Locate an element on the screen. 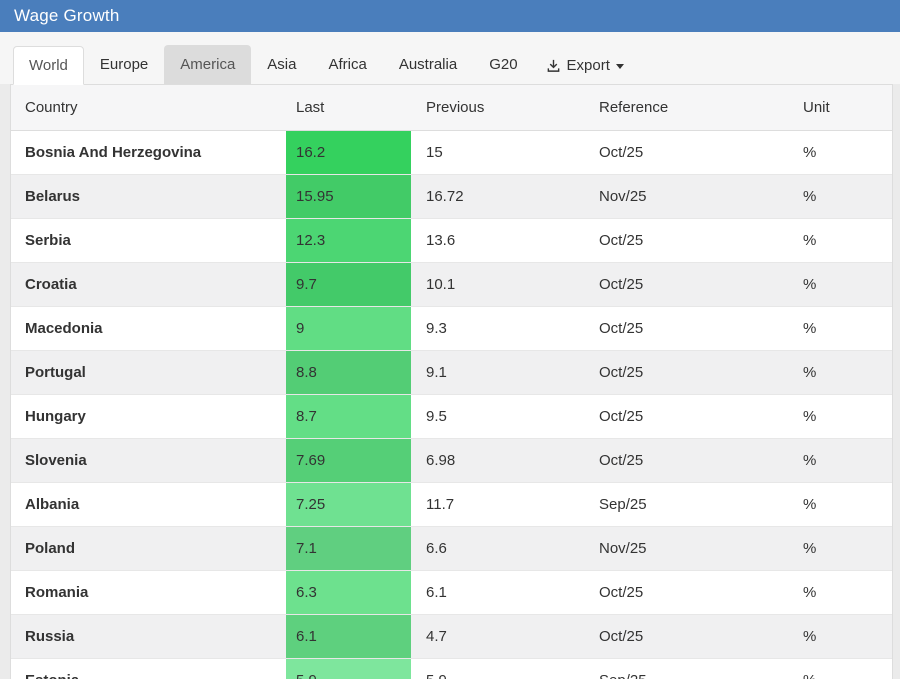 The width and height of the screenshot is (900, 679). previous-cell: 4.7 is located at coordinates (500, 636).